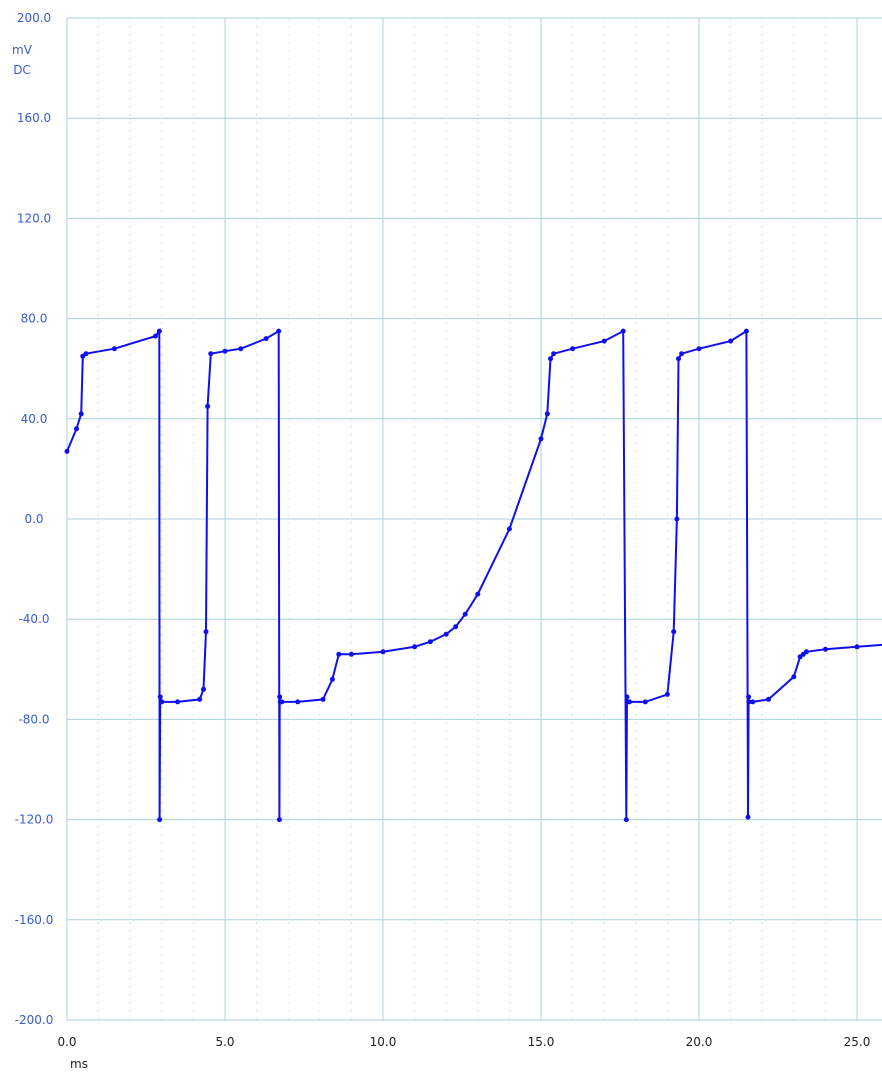  What do you see at coordinates (34, 118) in the screenshot?
I see `y-tick-label: 160.0` at bounding box center [34, 118].